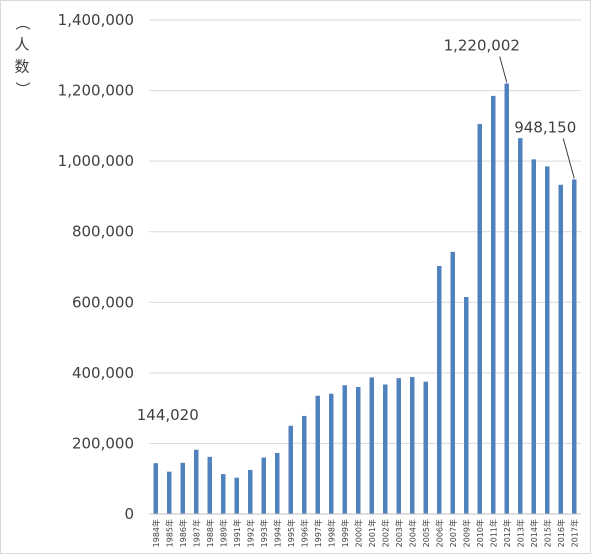  I want to click on y-axis-label: （ 人数 ）, so click(23, 55).